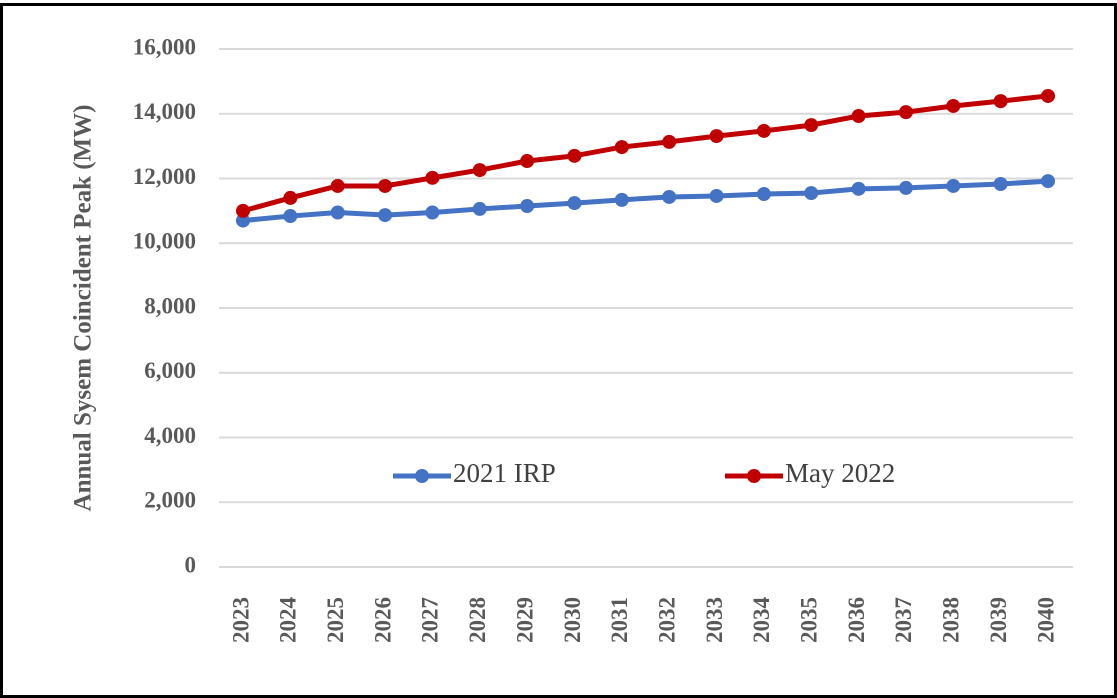  What do you see at coordinates (856, 620) in the screenshot?
I see `x-tick-label: 2036` at bounding box center [856, 620].